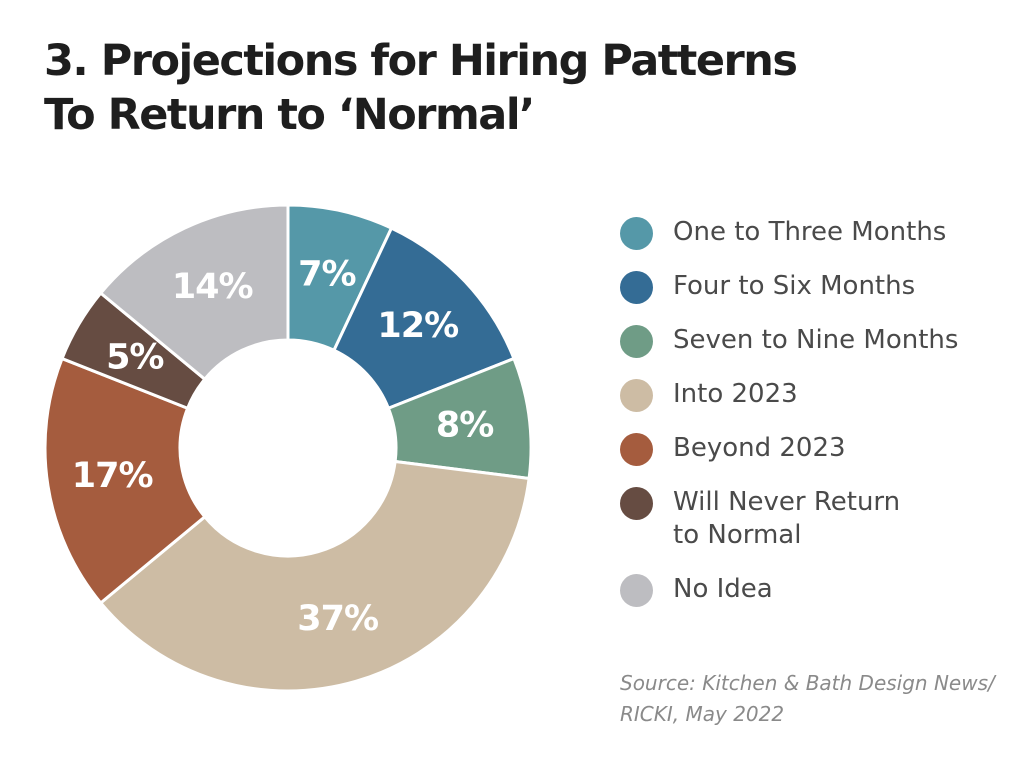 The image size is (1024, 770). Describe the element at coordinates (289, 115) in the screenshot. I see `chart-title-line-2: To Return to ‘Normal’` at that location.